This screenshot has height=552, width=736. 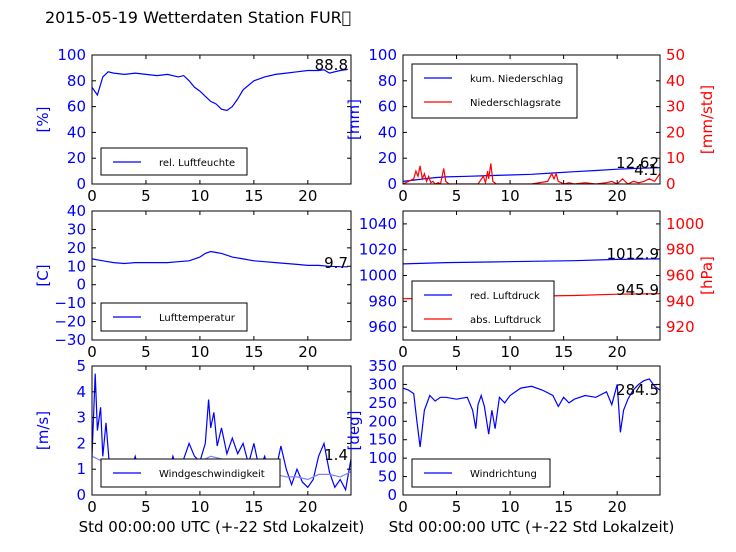 What do you see at coordinates (197, 318) in the screenshot?
I see `legend-label: Lufttemperatur` at bounding box center [197, 318].